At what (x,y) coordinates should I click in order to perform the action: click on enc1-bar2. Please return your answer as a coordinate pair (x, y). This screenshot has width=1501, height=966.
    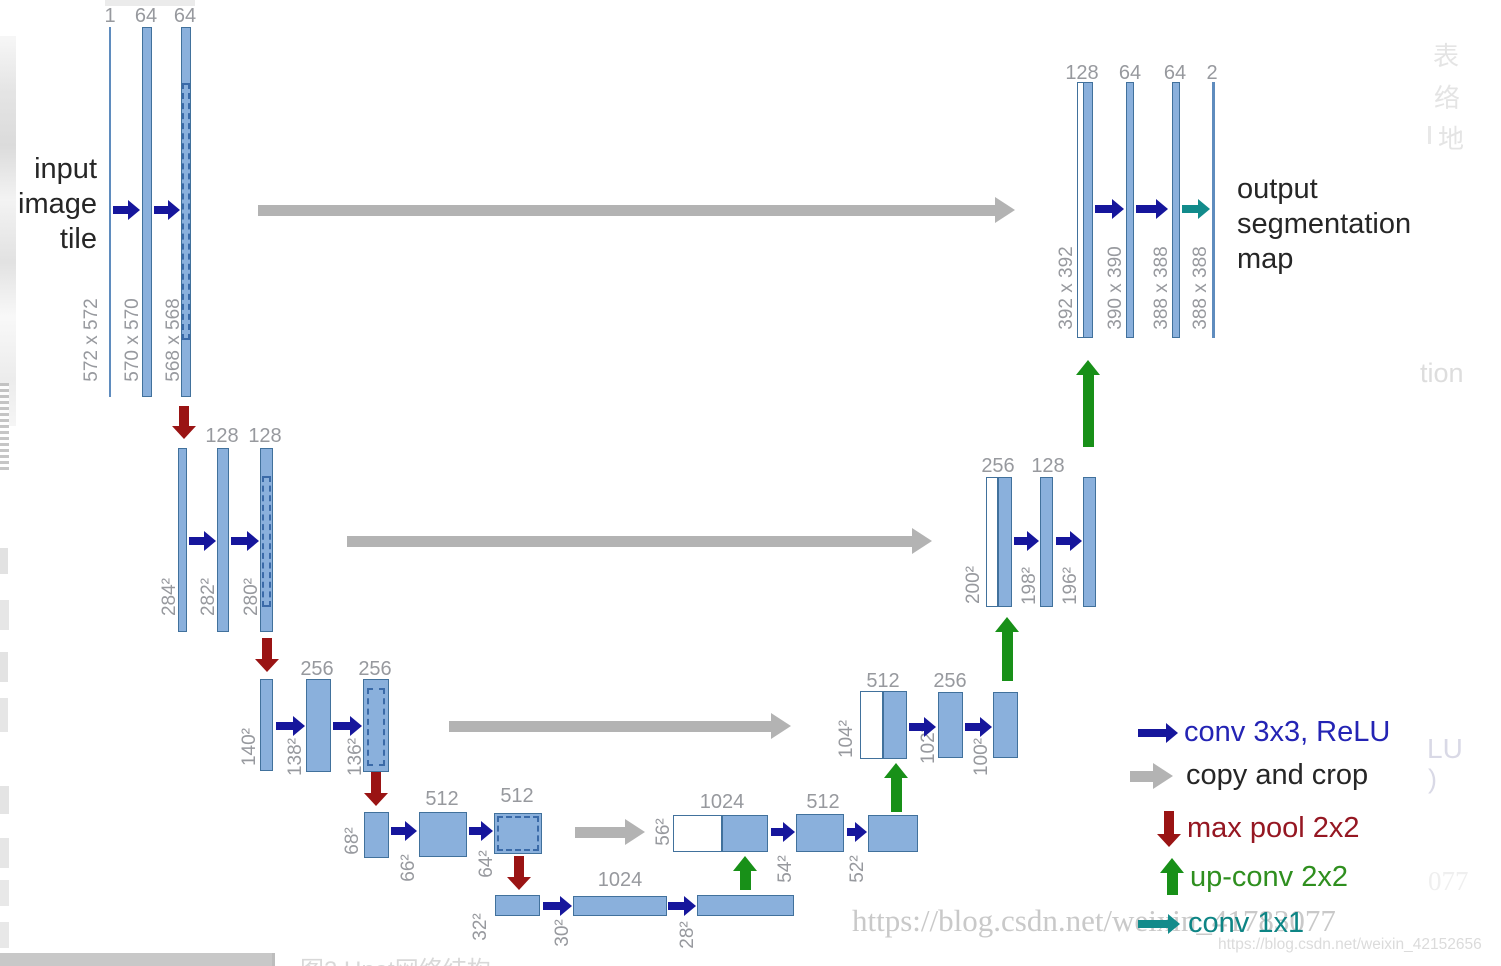
    Looking at the image, I should click on (147, 212).